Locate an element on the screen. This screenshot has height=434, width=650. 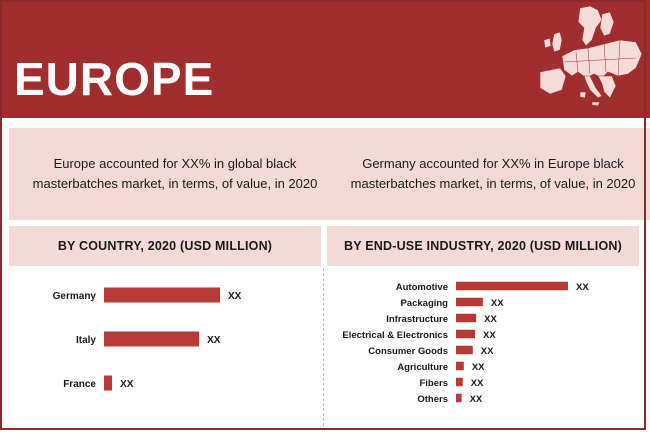
category-label: Consumer Goods is located at coordinates (408, 351).